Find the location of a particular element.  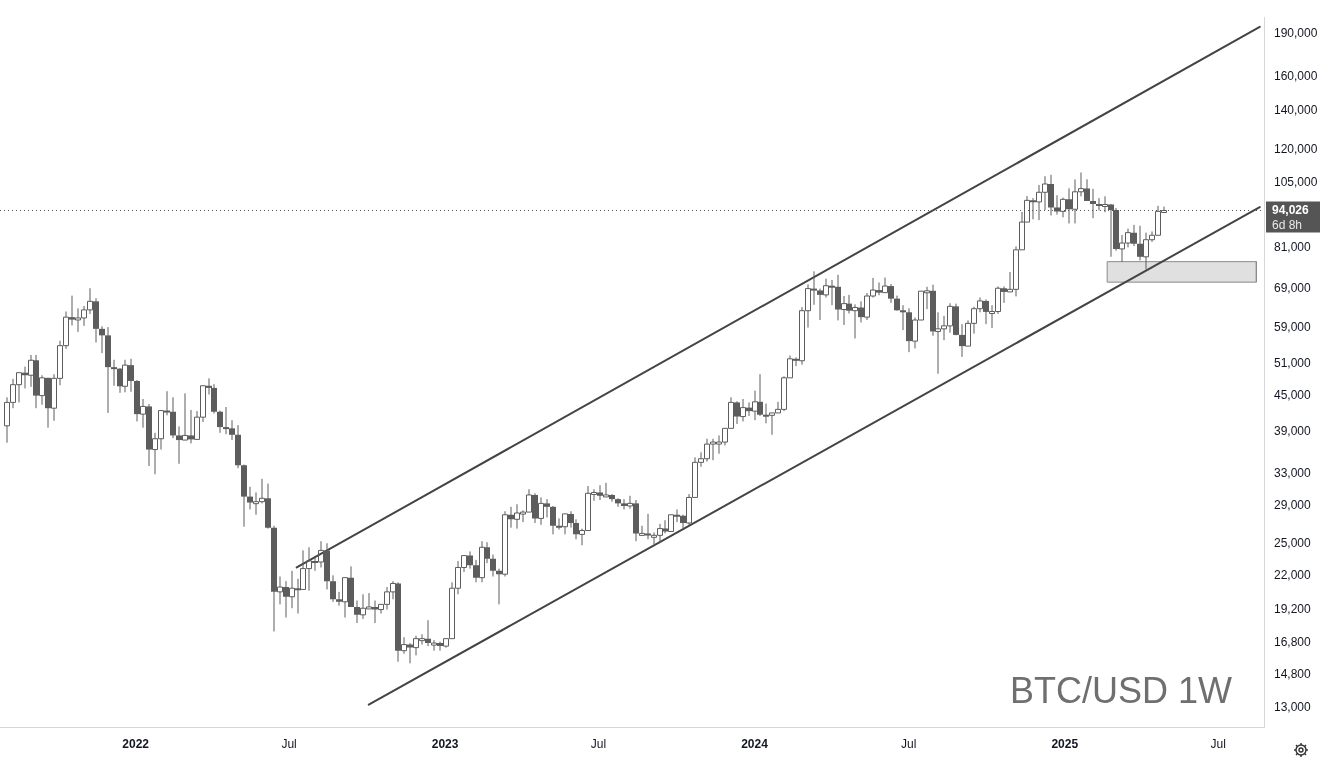

y-tick-label: 45,000 is located at coordinates (1293, 394).